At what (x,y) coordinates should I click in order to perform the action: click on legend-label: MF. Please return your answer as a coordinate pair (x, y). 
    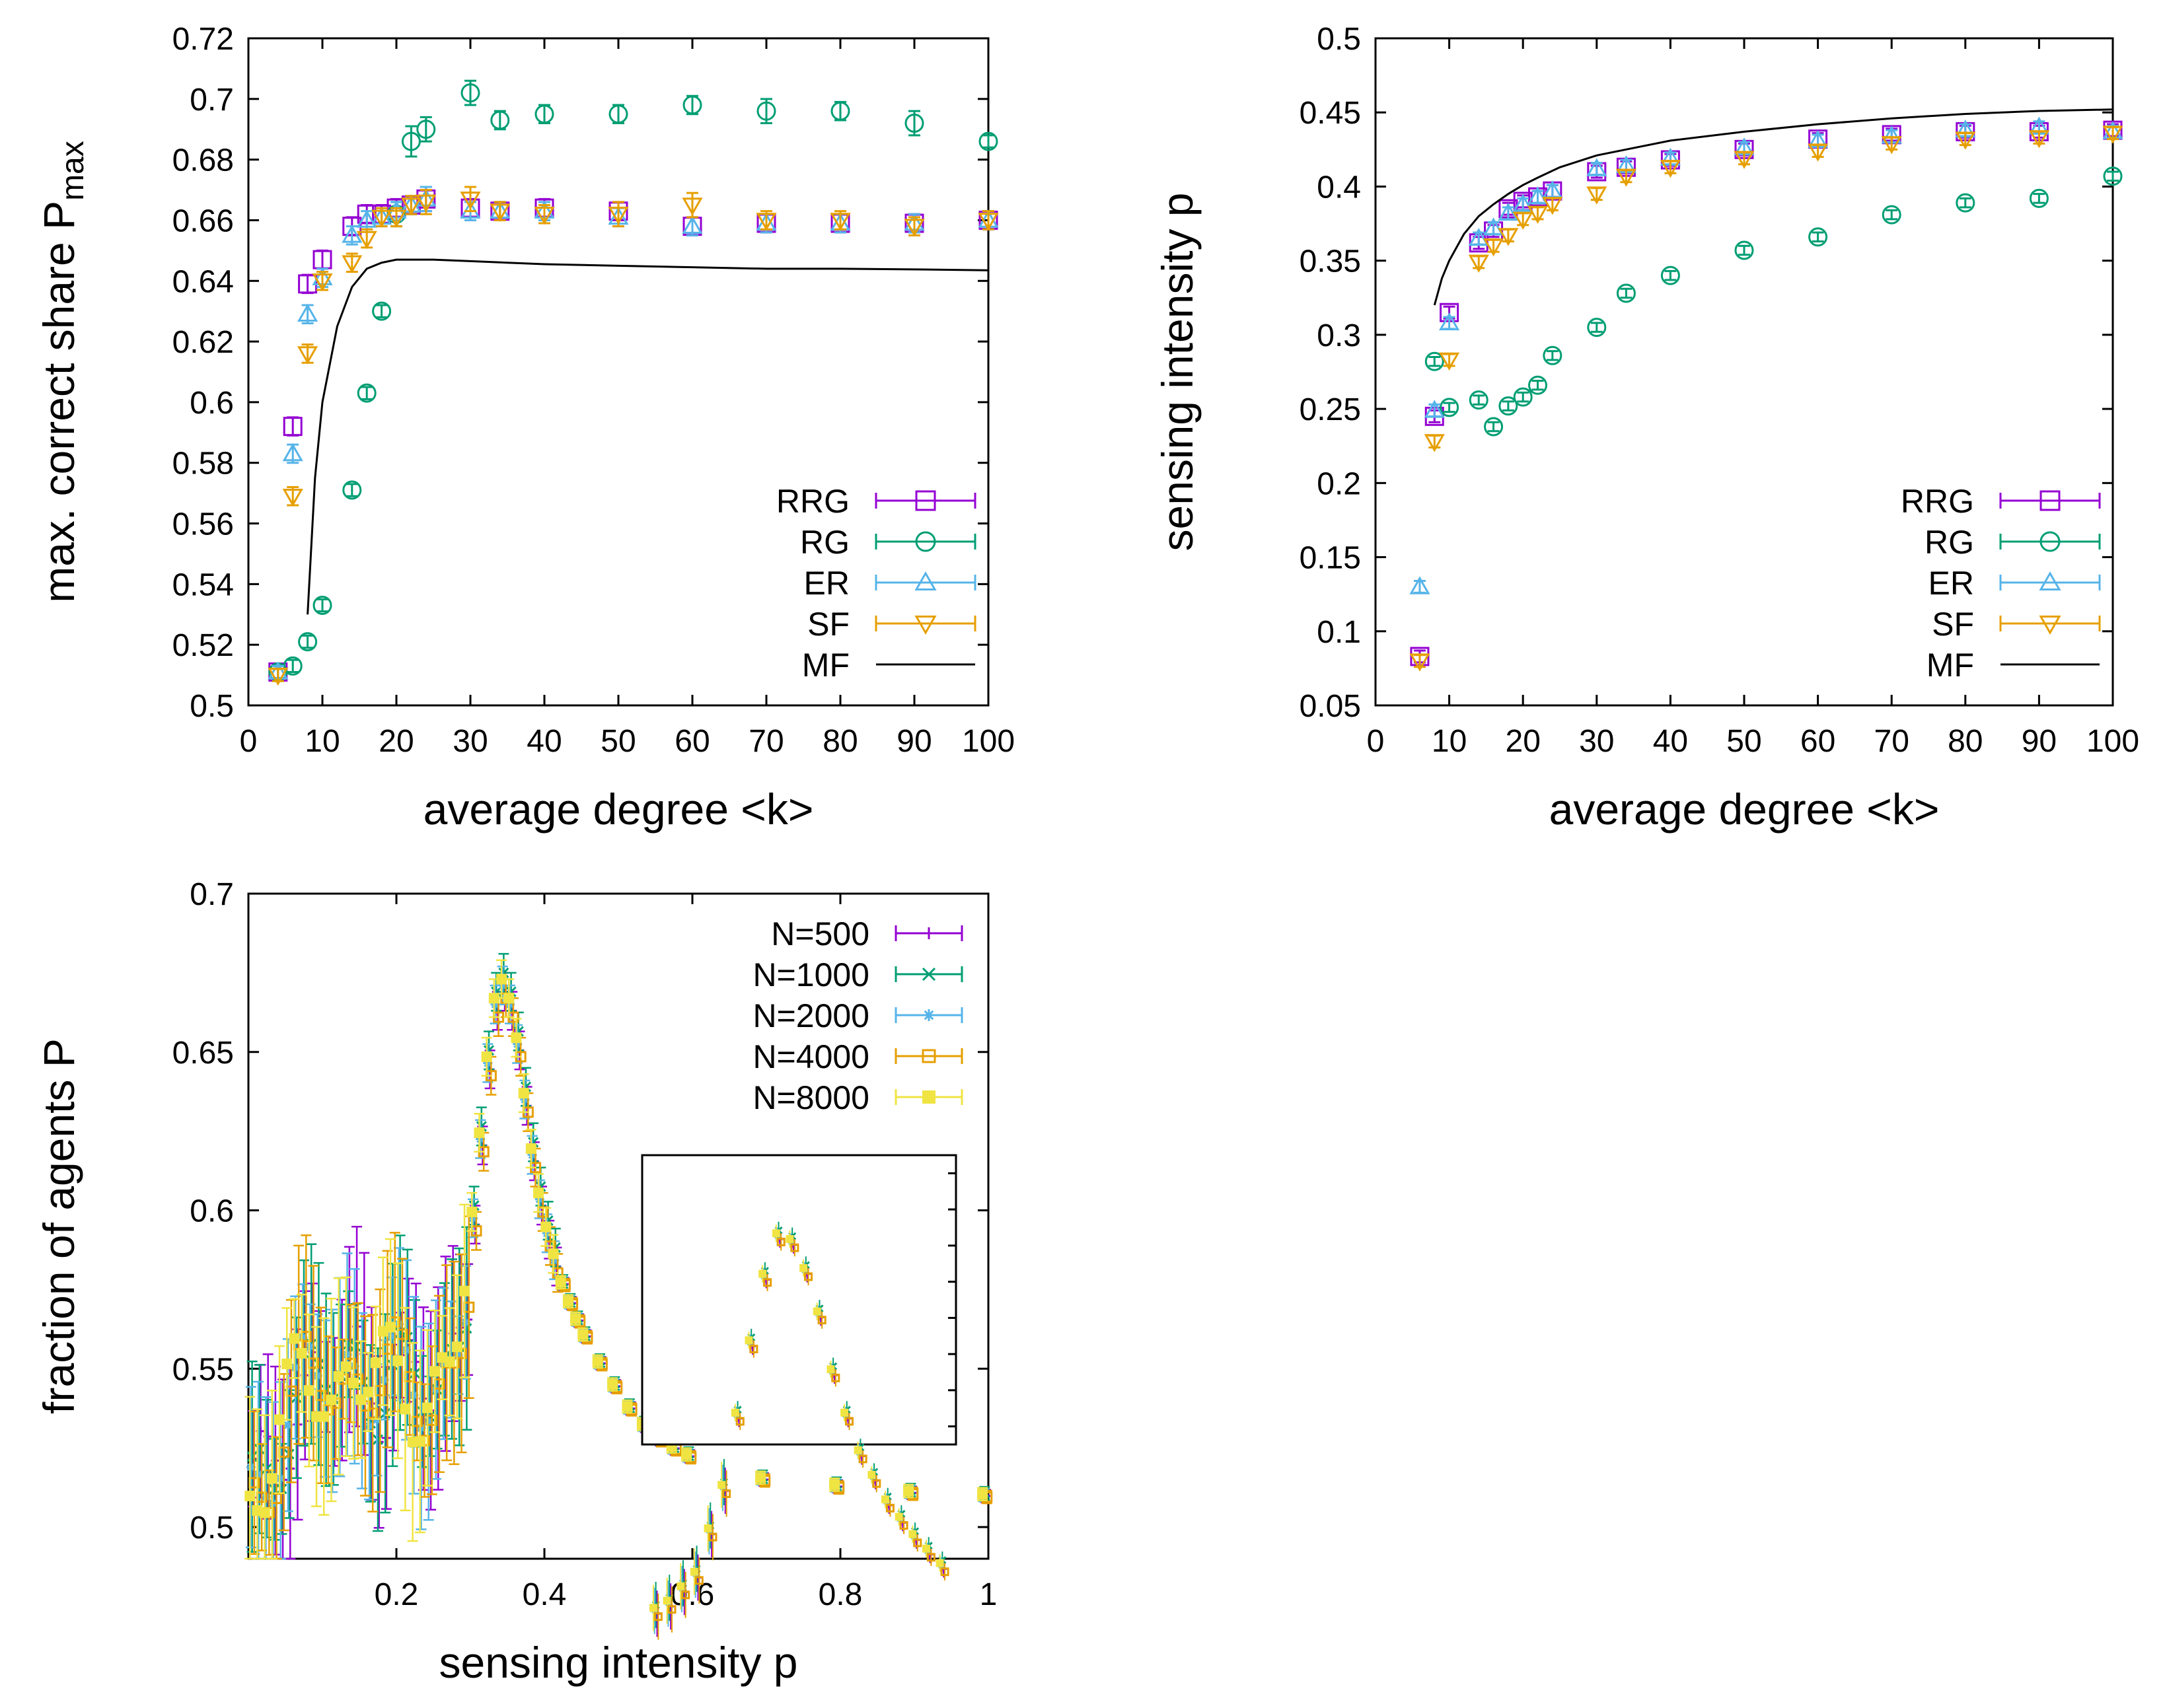
    Looking at the image, I should click on (826, 665).